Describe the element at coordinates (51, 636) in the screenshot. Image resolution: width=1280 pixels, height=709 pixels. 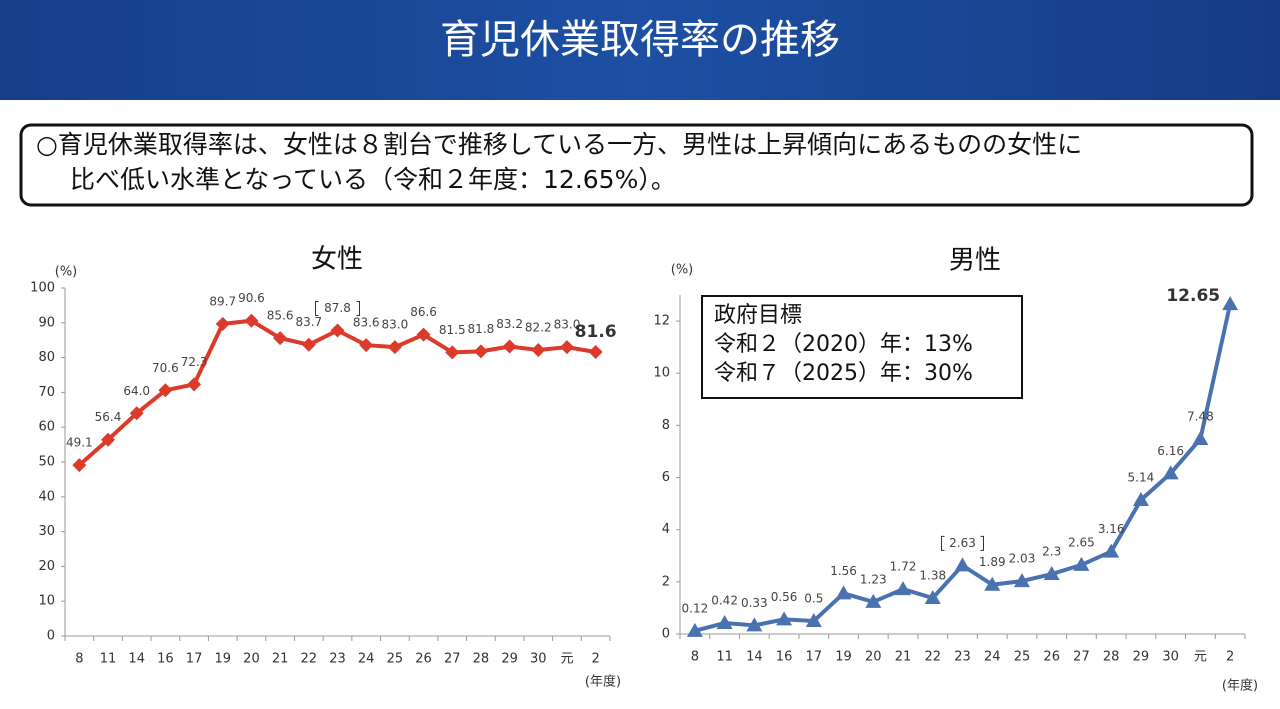
I see `y-tick-label: 0` at that location.